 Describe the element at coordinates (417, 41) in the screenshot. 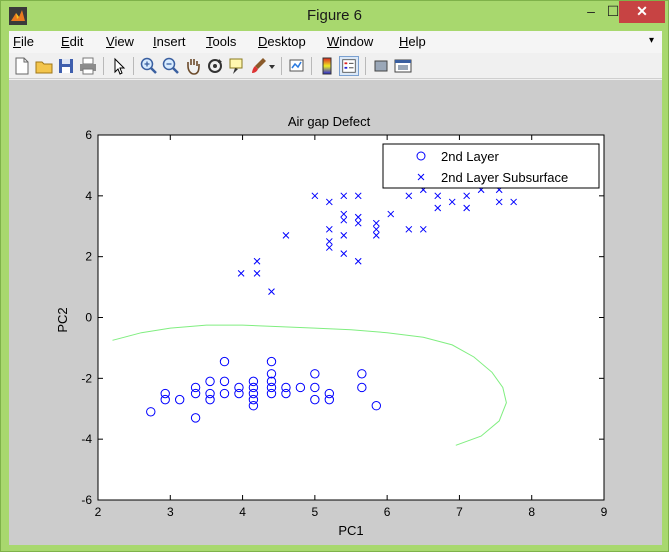

I see `menu-help-rest: elp` at that location.